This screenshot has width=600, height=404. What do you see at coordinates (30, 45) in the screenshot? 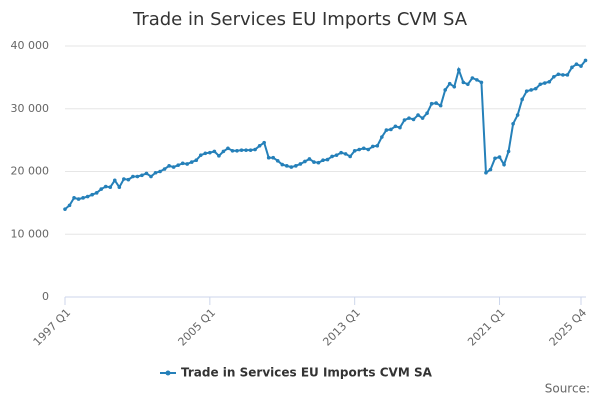
I see `y-tick-label: 40 000` at bounding box center [30, 45].